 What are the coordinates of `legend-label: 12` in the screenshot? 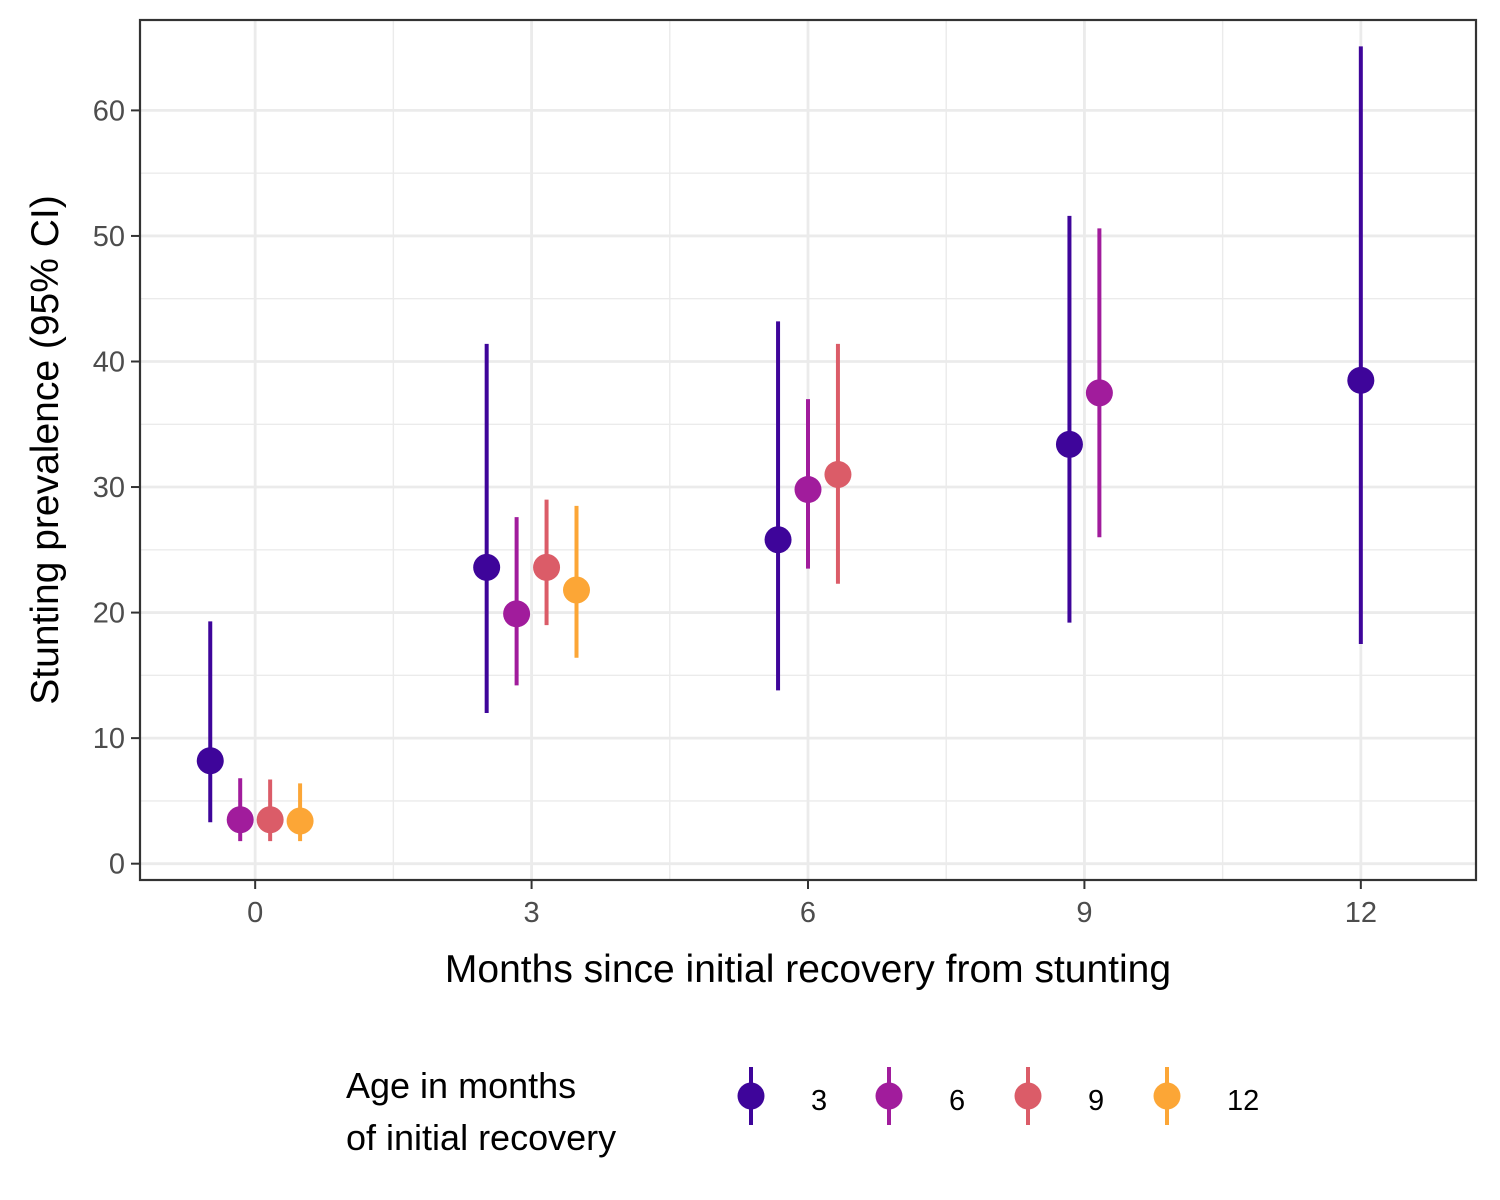 It's located at (1243, 1101).